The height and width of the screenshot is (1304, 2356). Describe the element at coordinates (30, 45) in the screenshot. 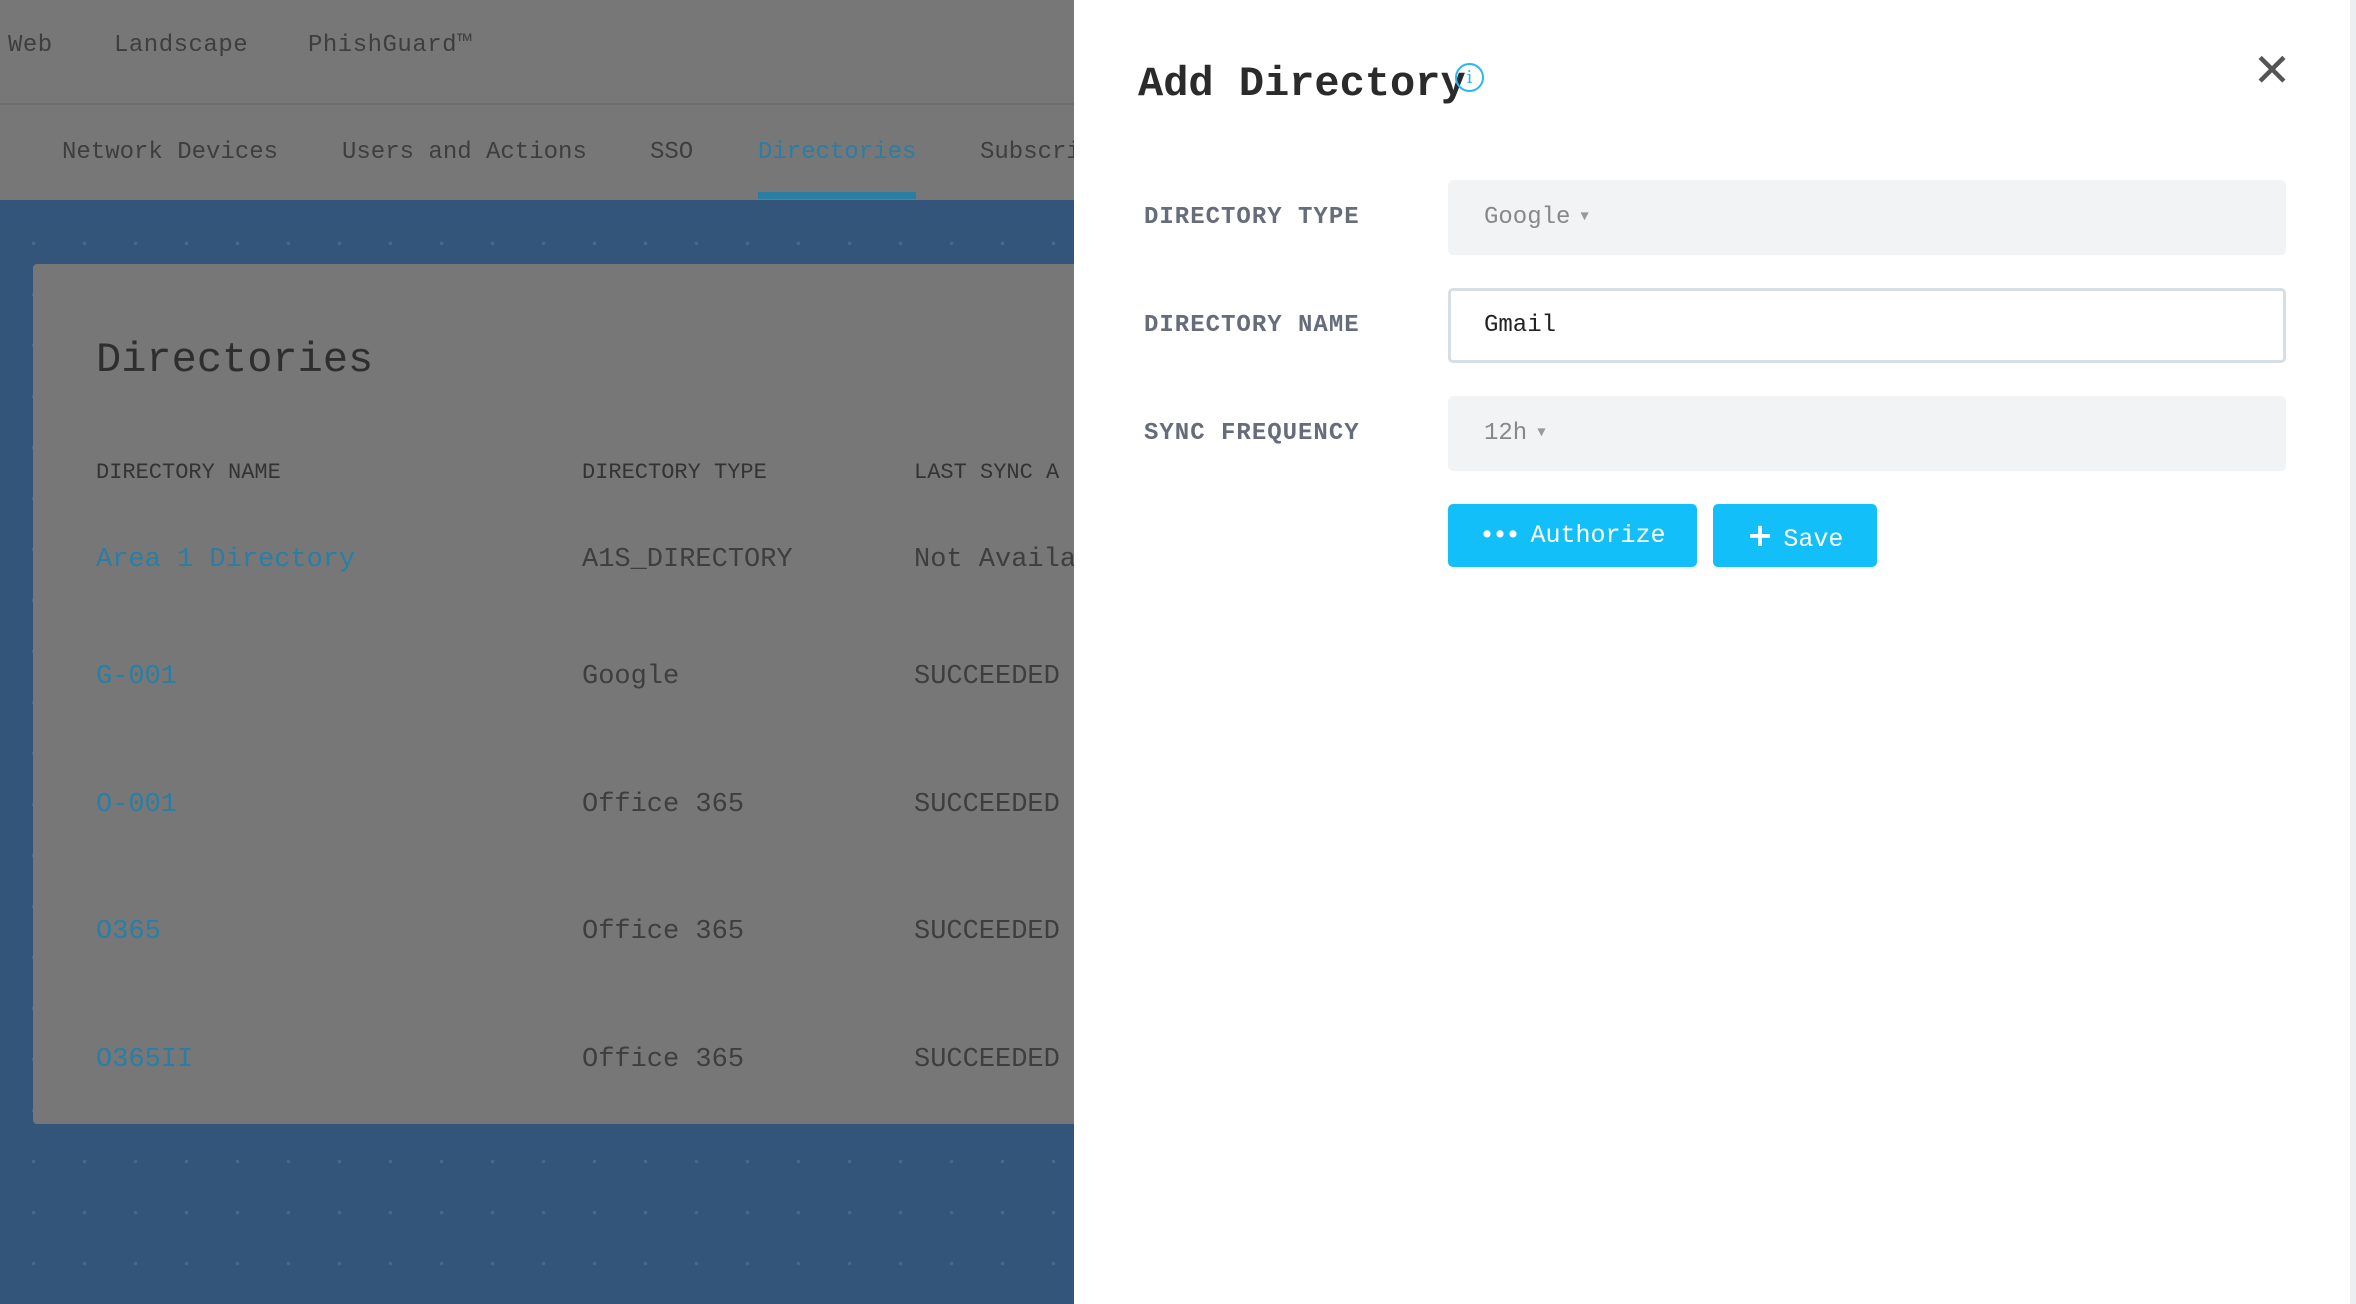

I see `nav-web: Web` at that location.